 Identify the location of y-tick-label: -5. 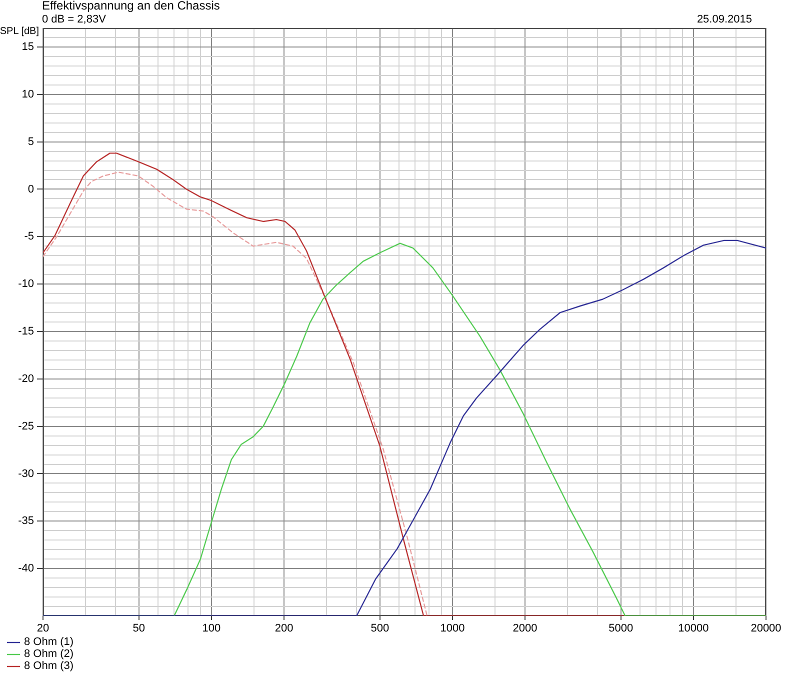
(29, 236).